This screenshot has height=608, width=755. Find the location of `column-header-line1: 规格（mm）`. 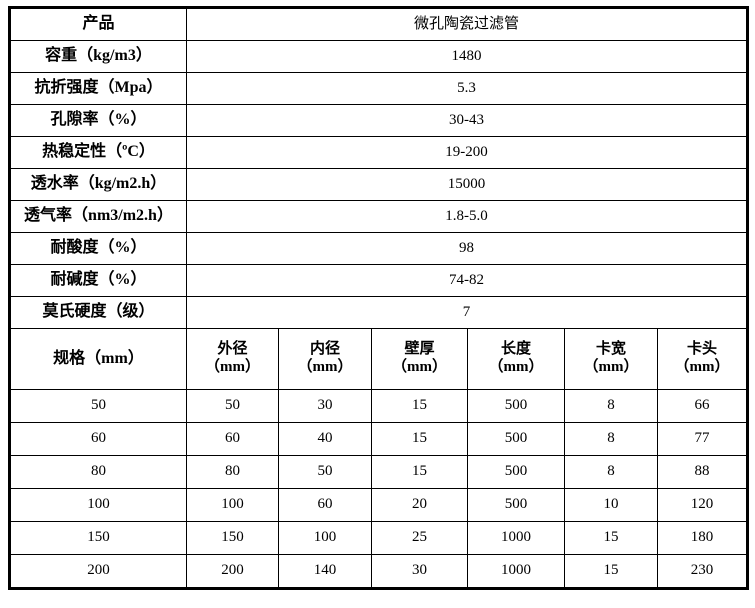

column-header-line1: 规格（mm） is located at coordinates (98, 358).